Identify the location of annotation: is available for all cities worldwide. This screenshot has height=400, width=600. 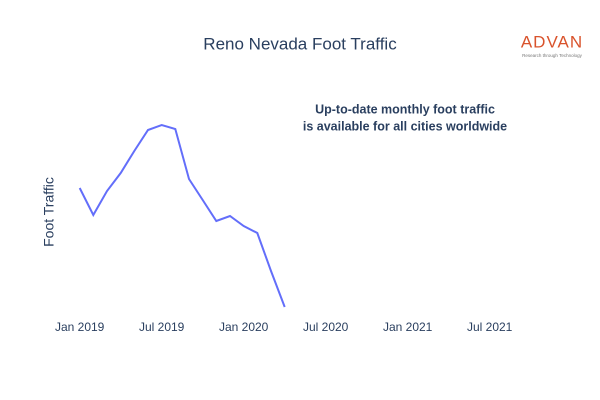
(405, 126).